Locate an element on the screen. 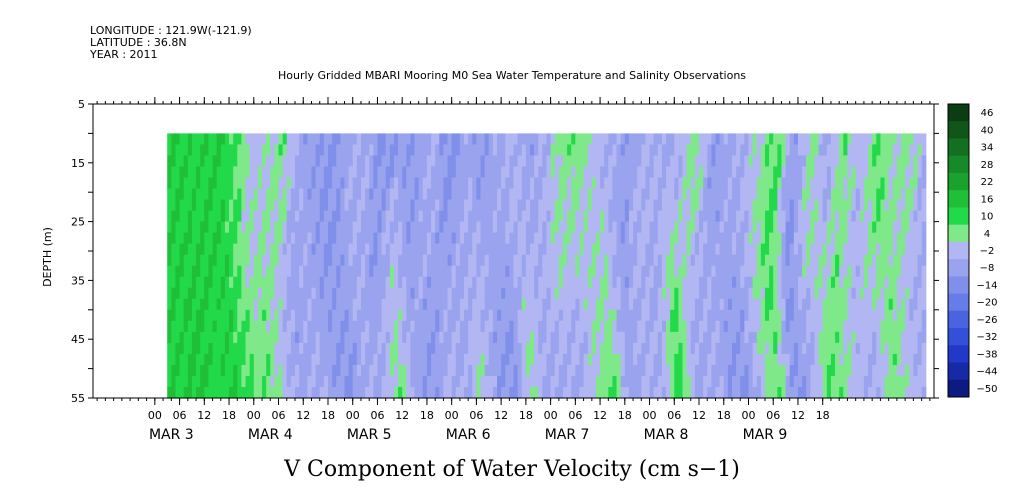  colorbar-label: −38 is located at coordinates (986, 354).